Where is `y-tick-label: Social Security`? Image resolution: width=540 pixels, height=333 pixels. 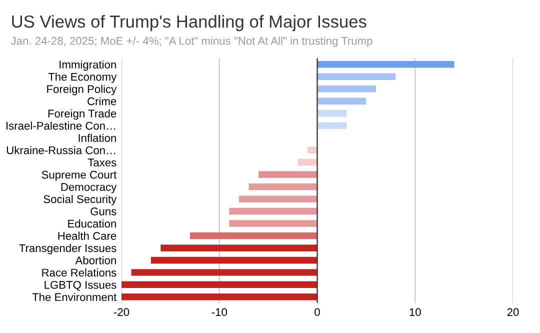
y-tick-label: Social Security is located at coordinates (80, 200).